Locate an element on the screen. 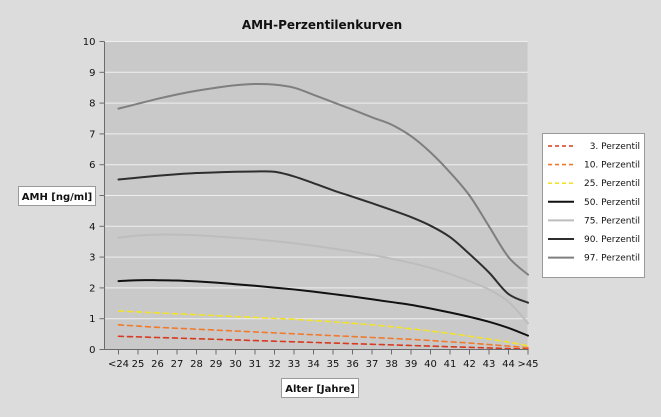  chart-title: AMH-Perzentilenkurven is located at coordinates (322, 25).